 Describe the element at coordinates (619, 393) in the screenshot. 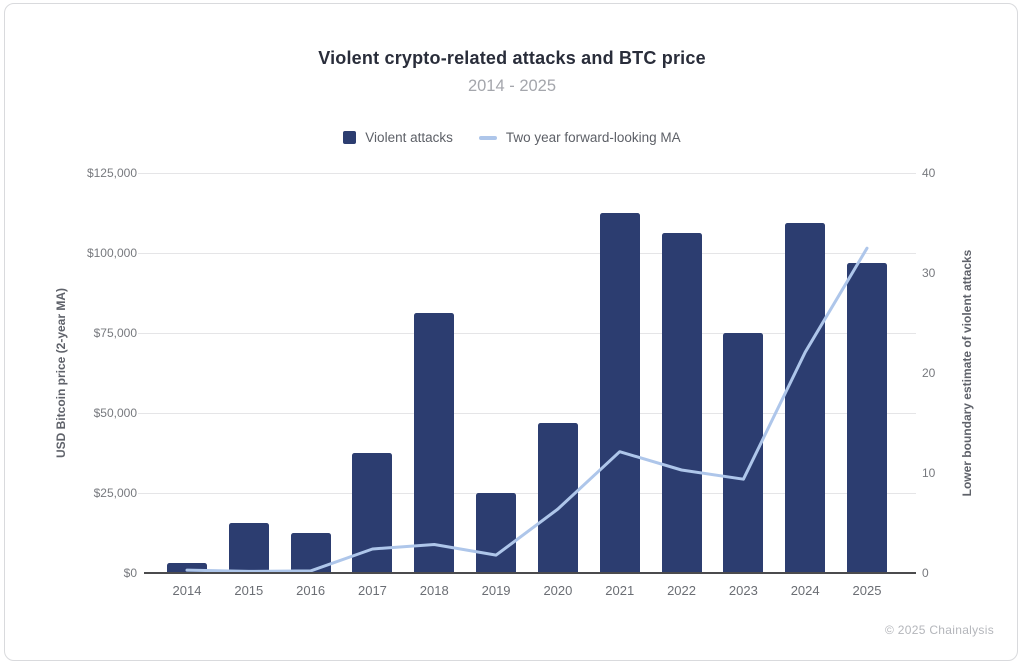

I see `bar-2021` at that location.